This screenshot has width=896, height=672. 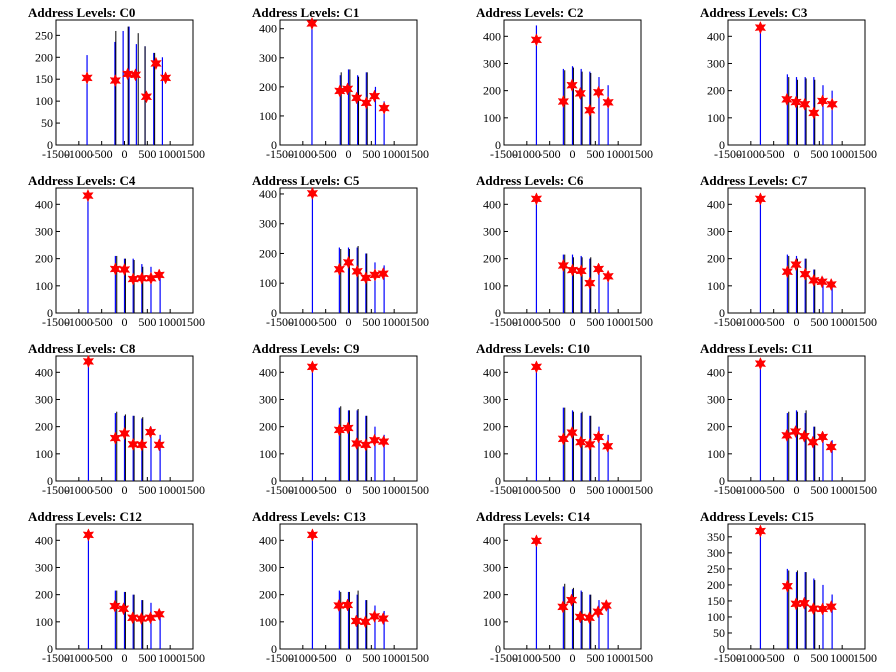 I want to click on panel-title: Address Levels: C0, so click(x=81, y=12).